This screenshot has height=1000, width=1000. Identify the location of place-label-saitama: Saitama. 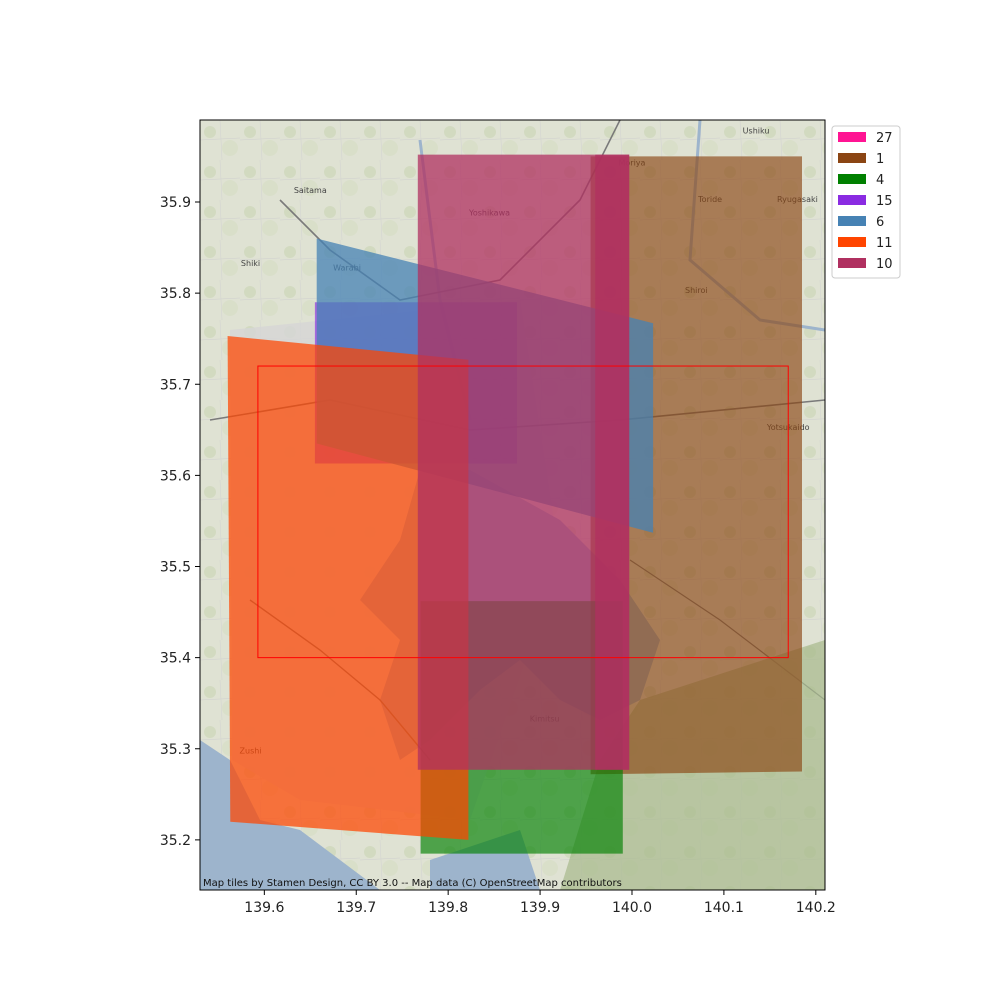
(310, 190).